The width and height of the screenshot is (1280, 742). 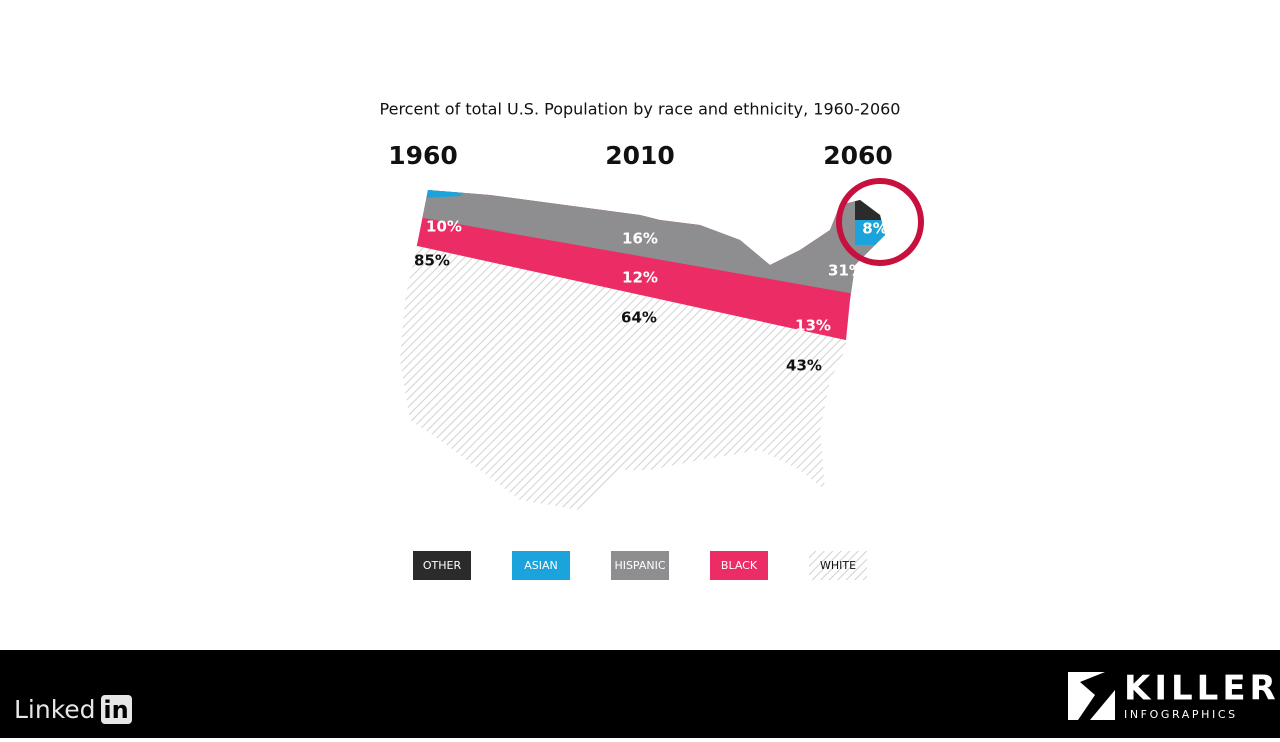 I want to click on year: 2010, so click(x=640, y=155).